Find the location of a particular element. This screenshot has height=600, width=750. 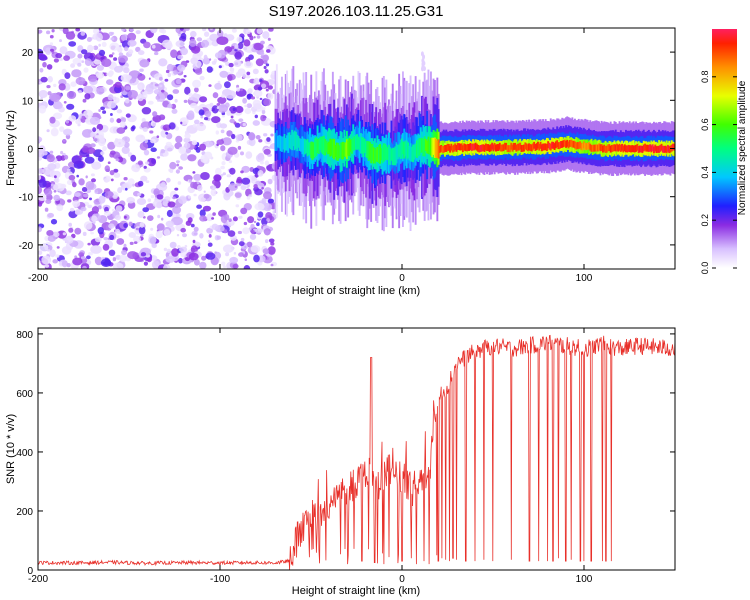

snr-y-tick-label: 400 is located at coordinates (24, 453).